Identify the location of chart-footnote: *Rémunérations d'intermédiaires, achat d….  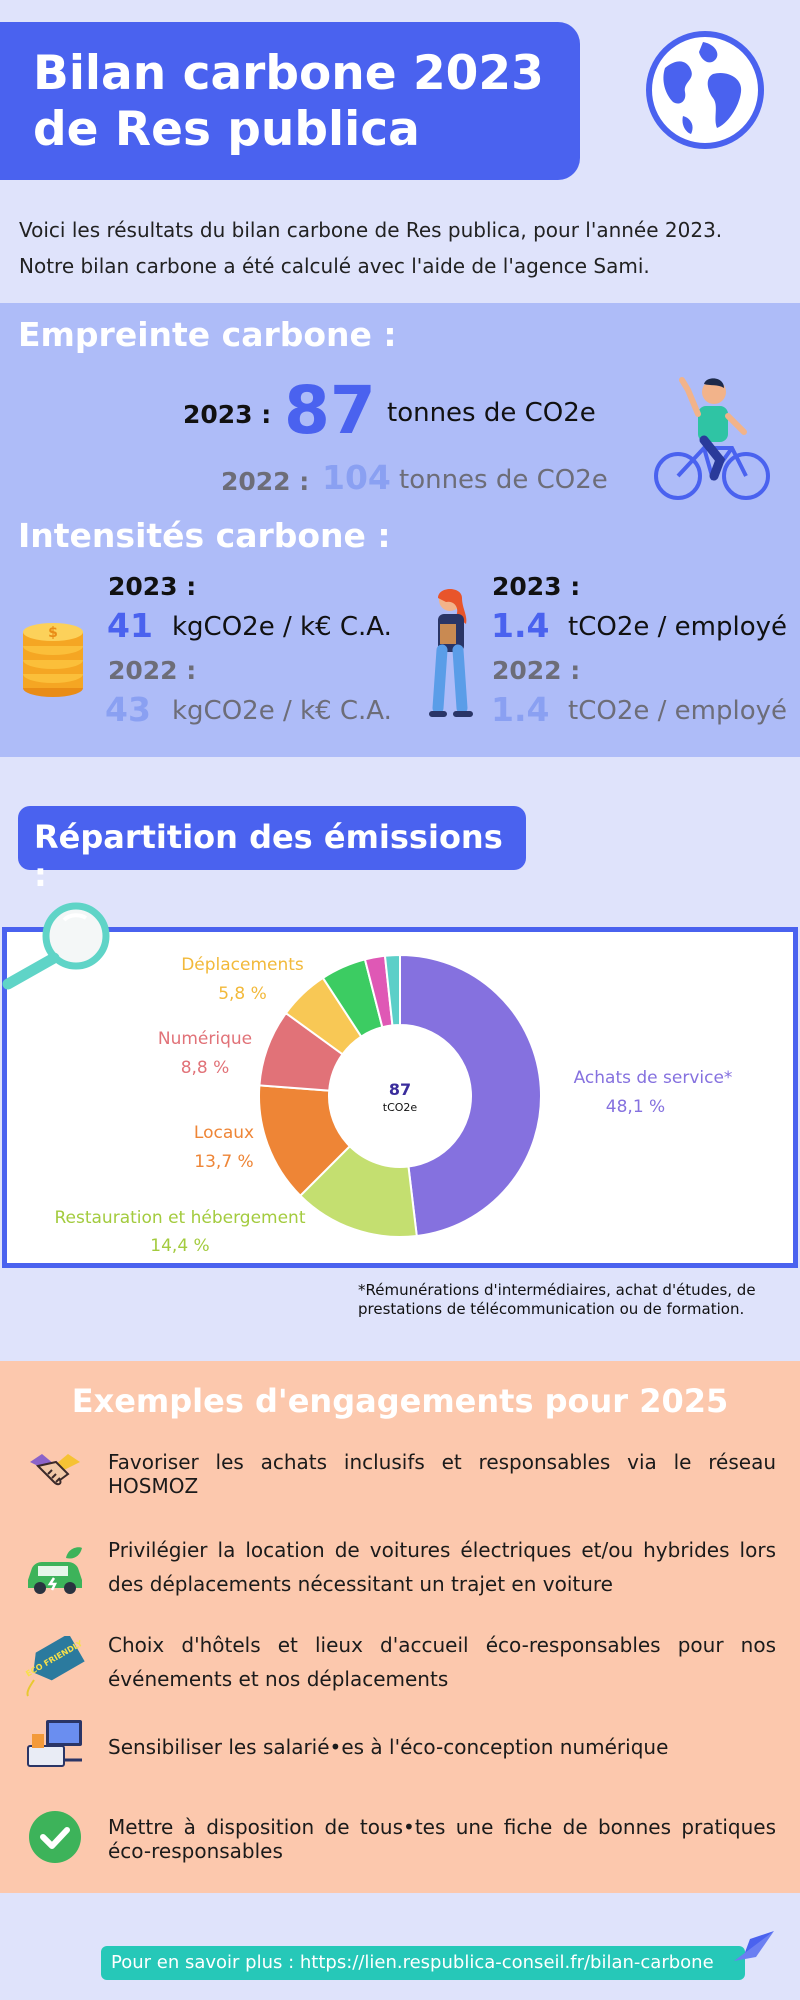
(568, 1300).